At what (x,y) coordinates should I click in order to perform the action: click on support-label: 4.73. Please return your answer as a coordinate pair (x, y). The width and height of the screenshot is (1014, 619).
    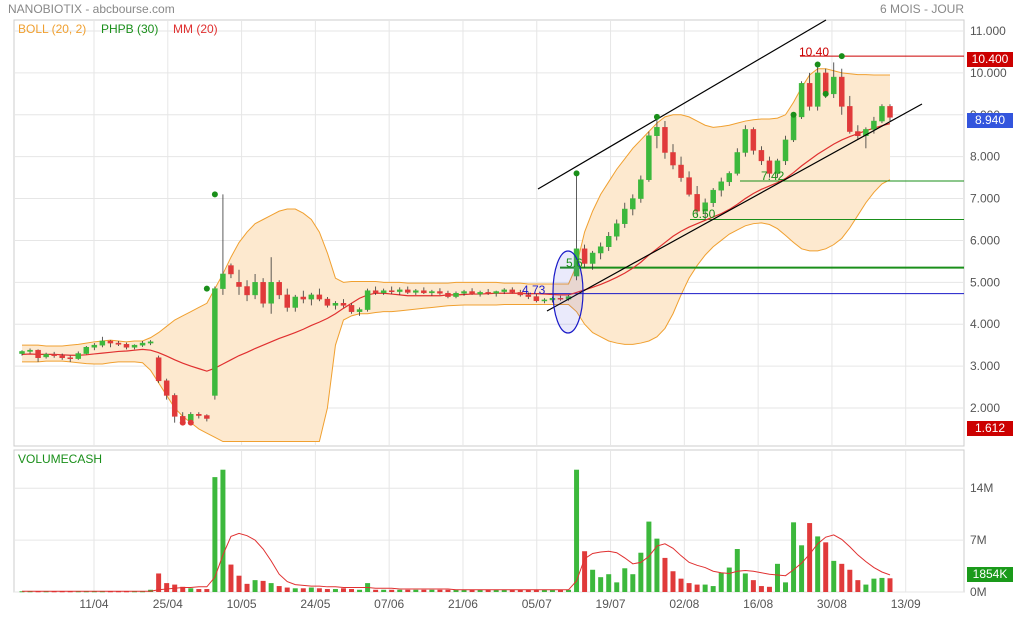
    Looking at the image, I should click on (534, 290).